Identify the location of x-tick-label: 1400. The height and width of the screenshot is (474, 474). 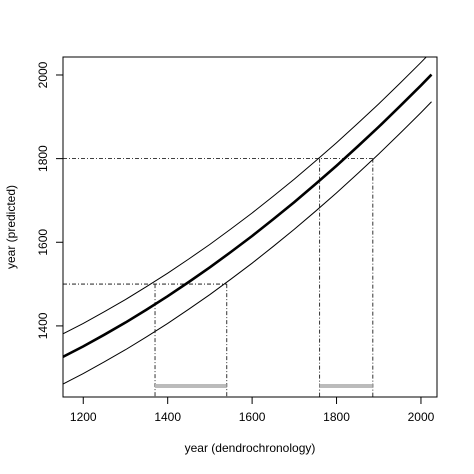
(167, 417).